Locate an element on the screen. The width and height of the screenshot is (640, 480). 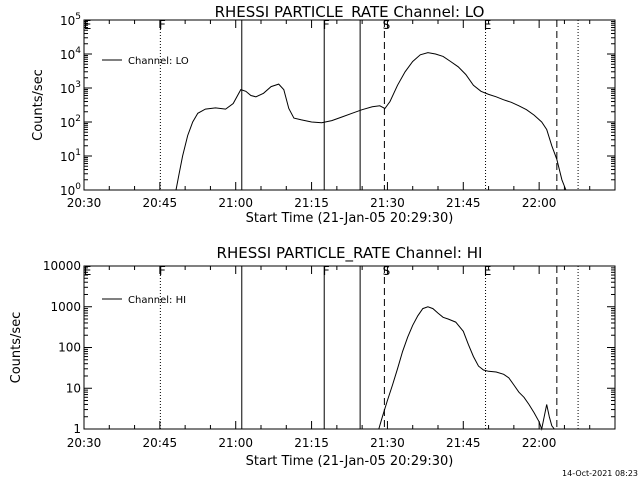
y-tick-label: 10² is located at coordinates (70, 122).